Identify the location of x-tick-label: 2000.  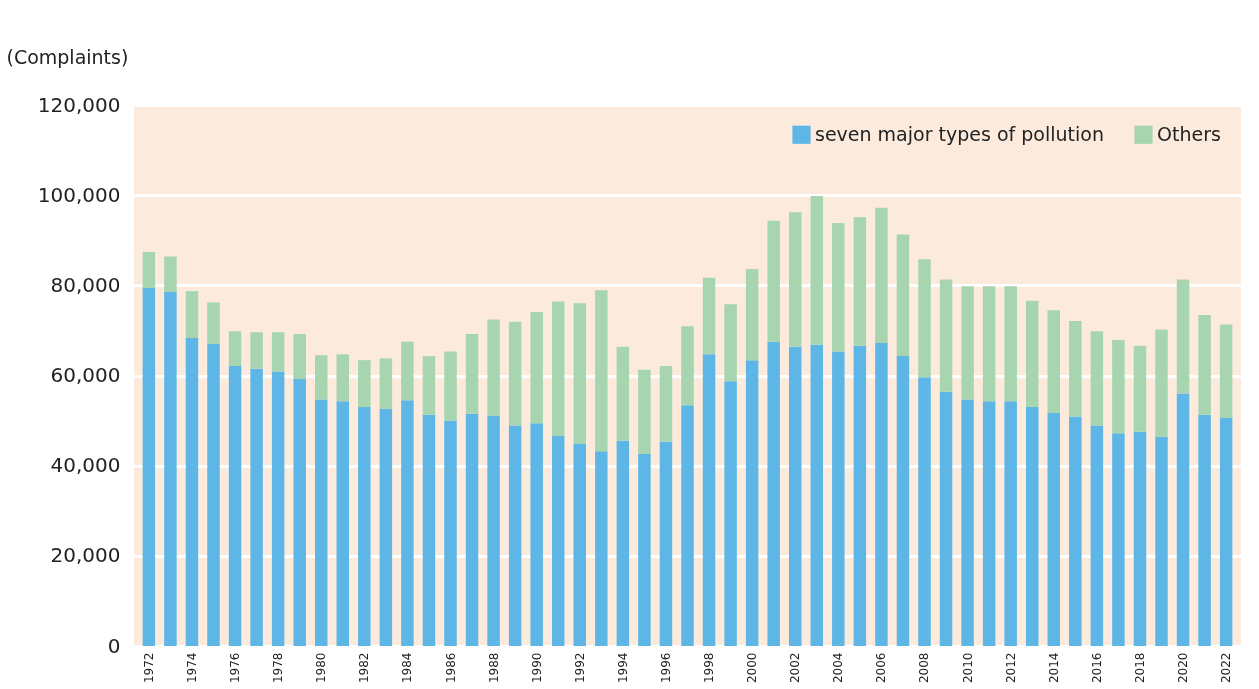
(752, 668).